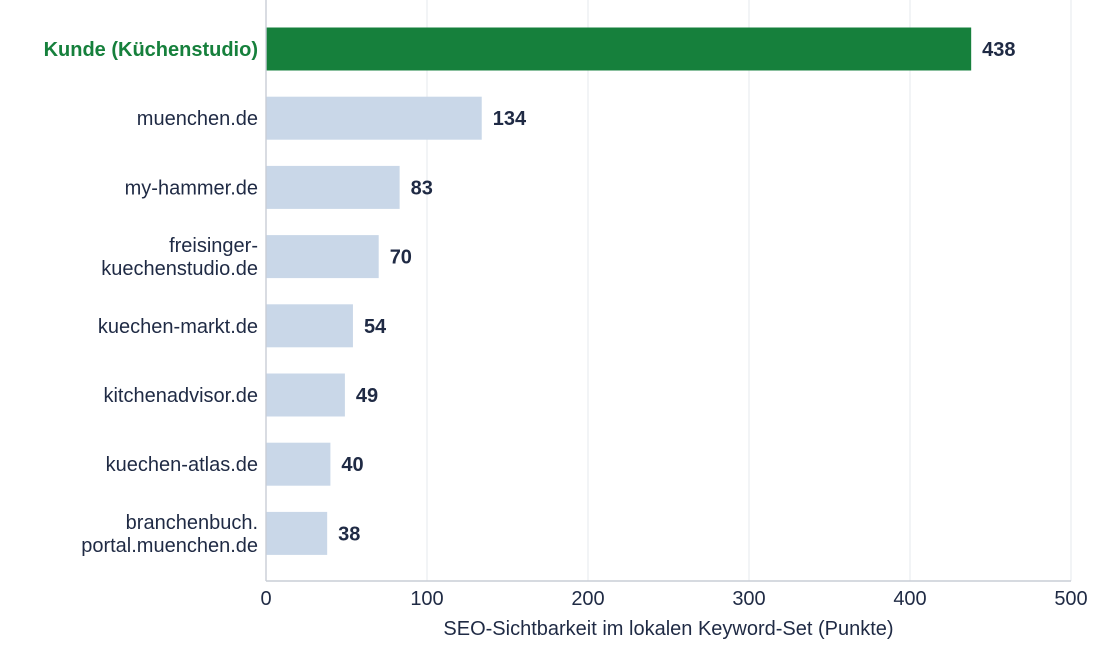 The width and height of the screenshot is (1111, 660). Describe the element at coordinates (748, 599) in the screenshot. I see `x-tick-label-300: 300` at that location.